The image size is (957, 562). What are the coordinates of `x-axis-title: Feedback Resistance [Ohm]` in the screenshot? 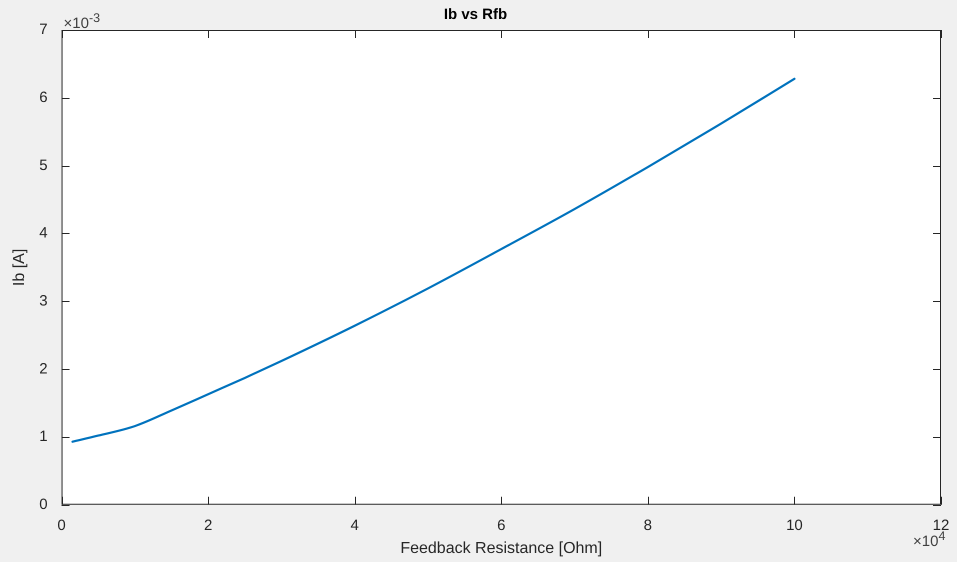 It's located at (501, 548).